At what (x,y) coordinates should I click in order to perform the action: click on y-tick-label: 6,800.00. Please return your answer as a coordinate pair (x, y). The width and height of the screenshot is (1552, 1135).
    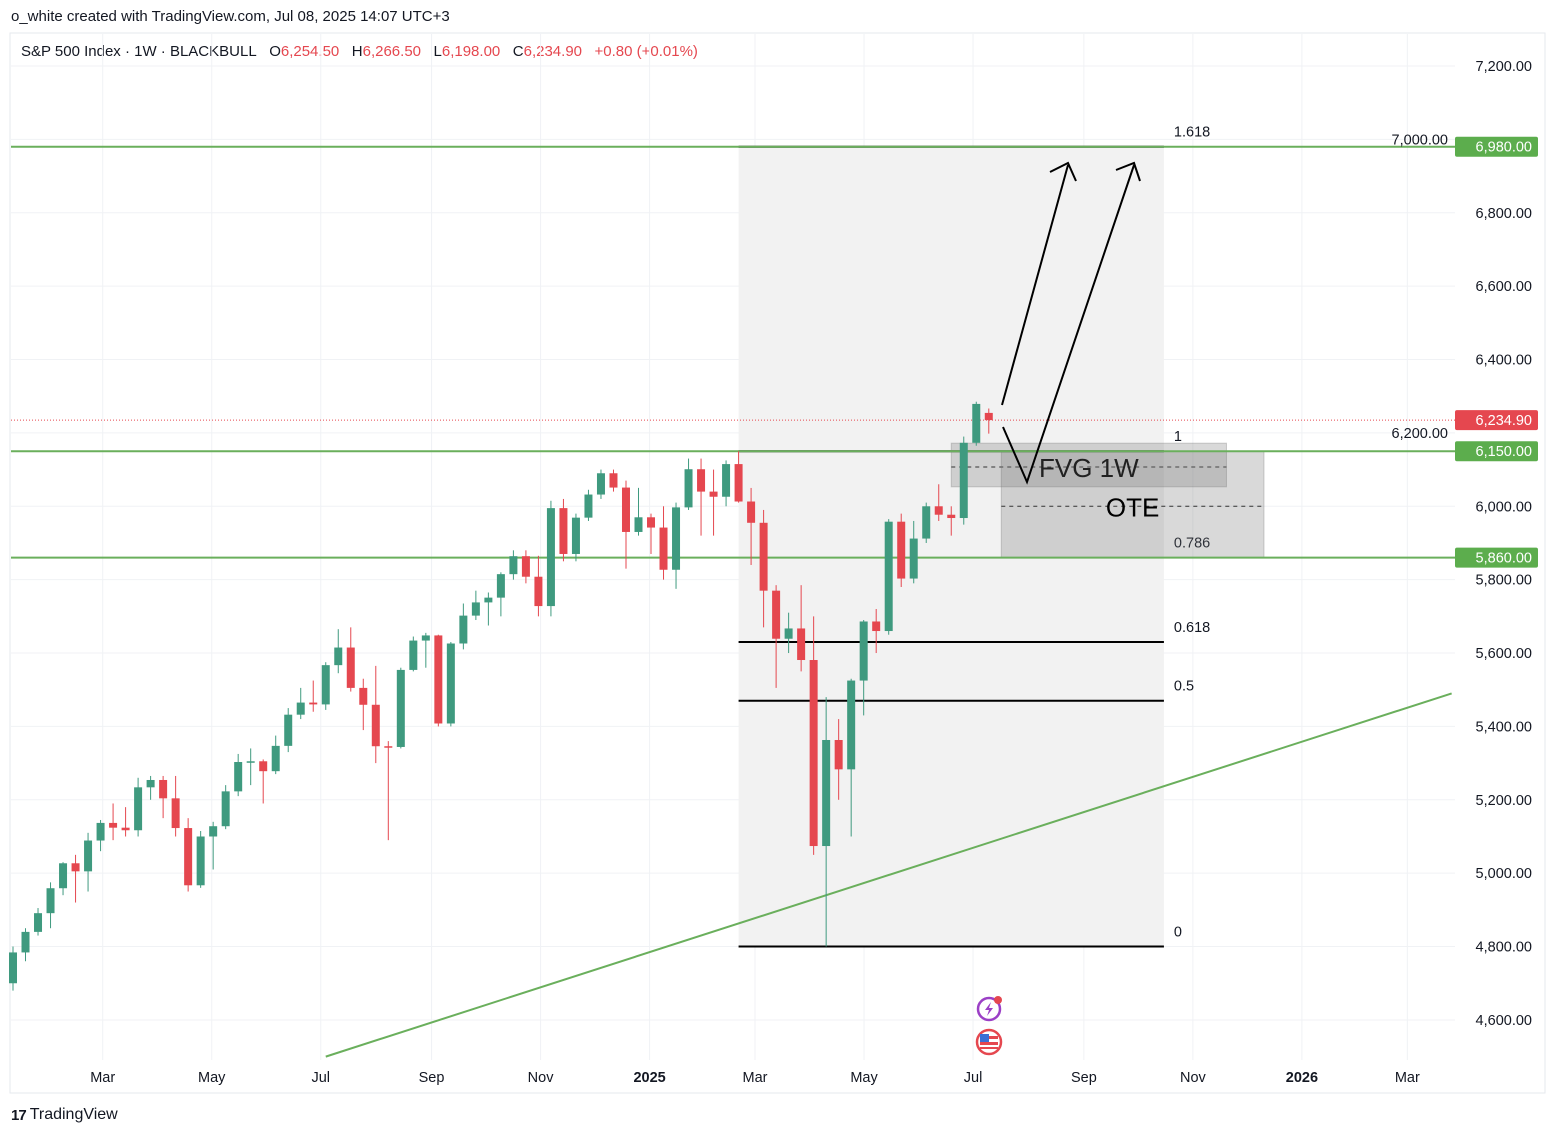
    Looking at the image, I should click on (1504, 214).